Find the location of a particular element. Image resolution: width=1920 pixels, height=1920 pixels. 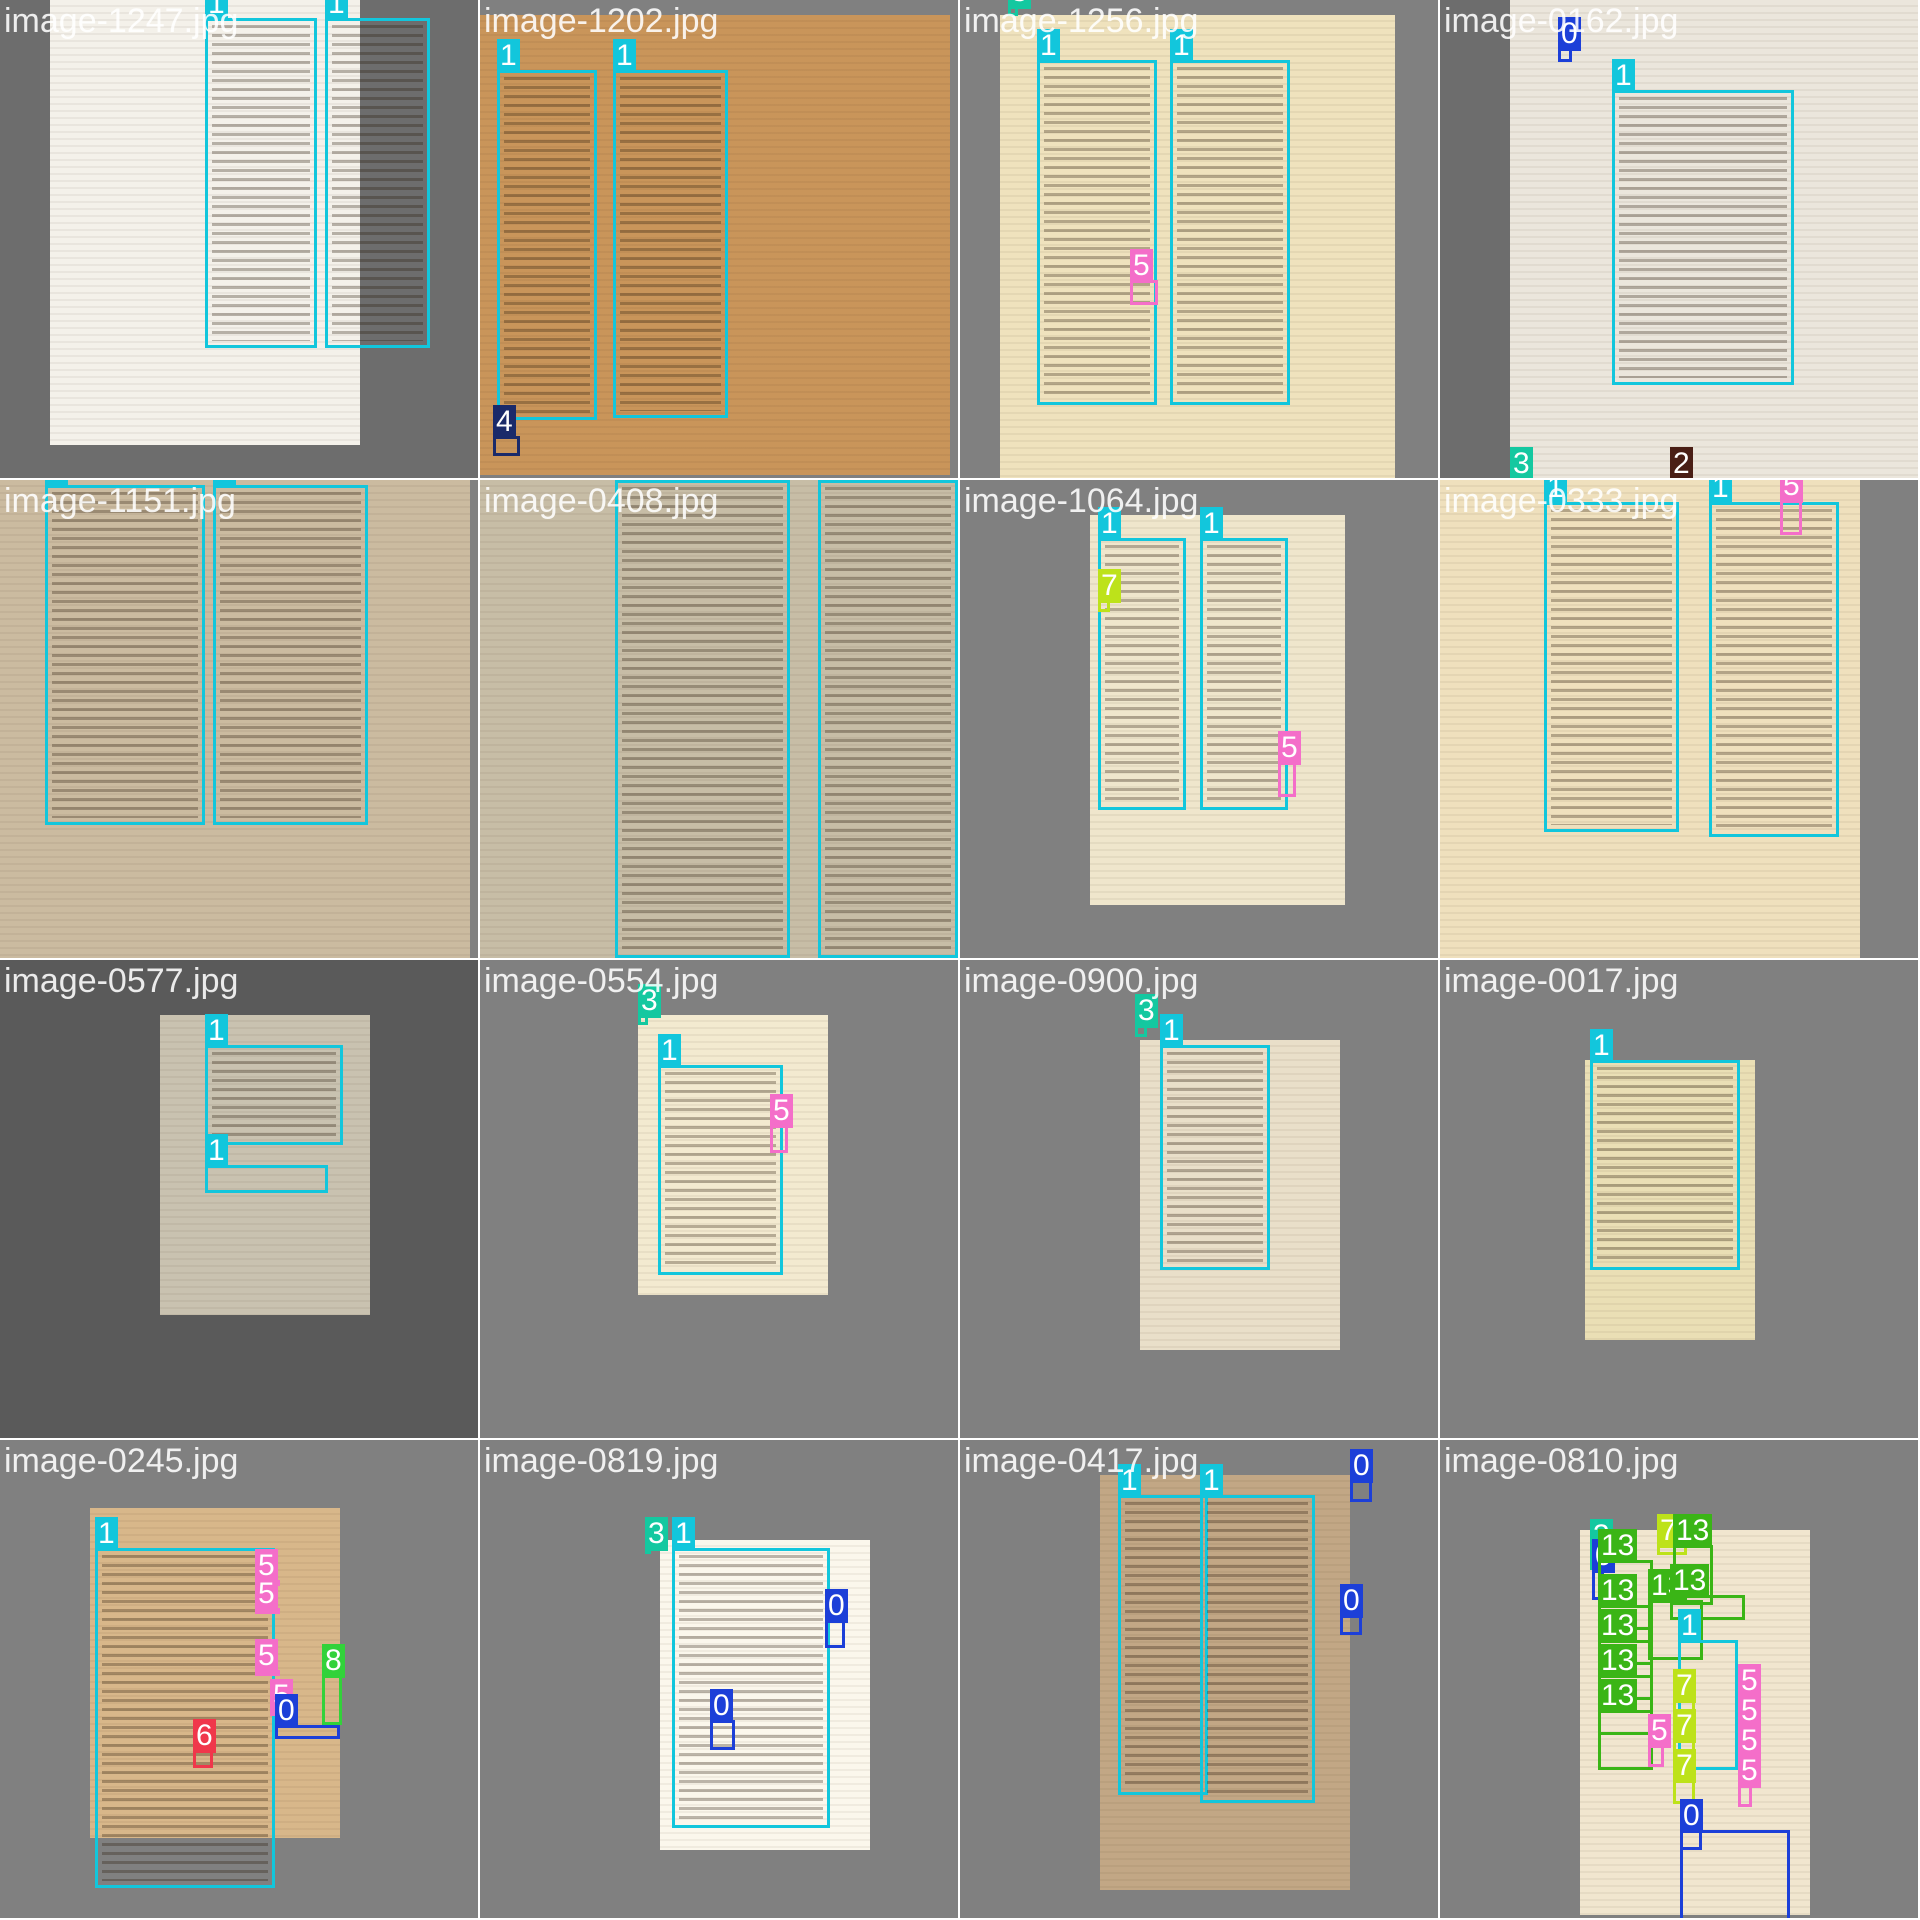

mosaic-tile: 15555806image-0245.jpg is located at coordinates (239, 1679).